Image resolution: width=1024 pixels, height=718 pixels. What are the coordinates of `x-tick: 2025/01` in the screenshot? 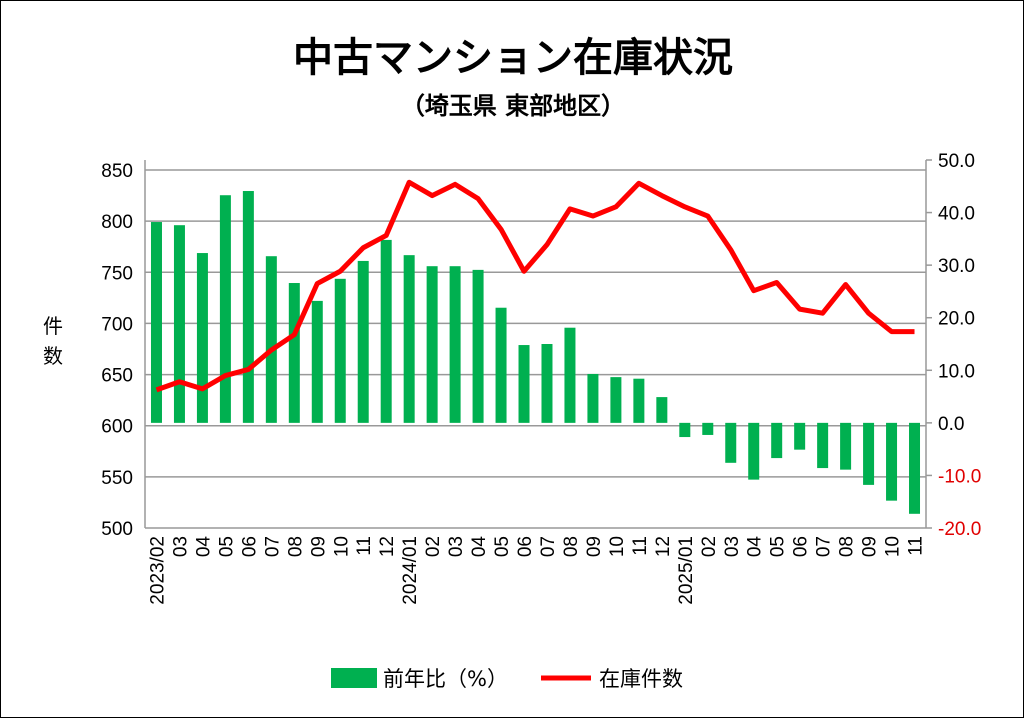 It's located at (686, 570).